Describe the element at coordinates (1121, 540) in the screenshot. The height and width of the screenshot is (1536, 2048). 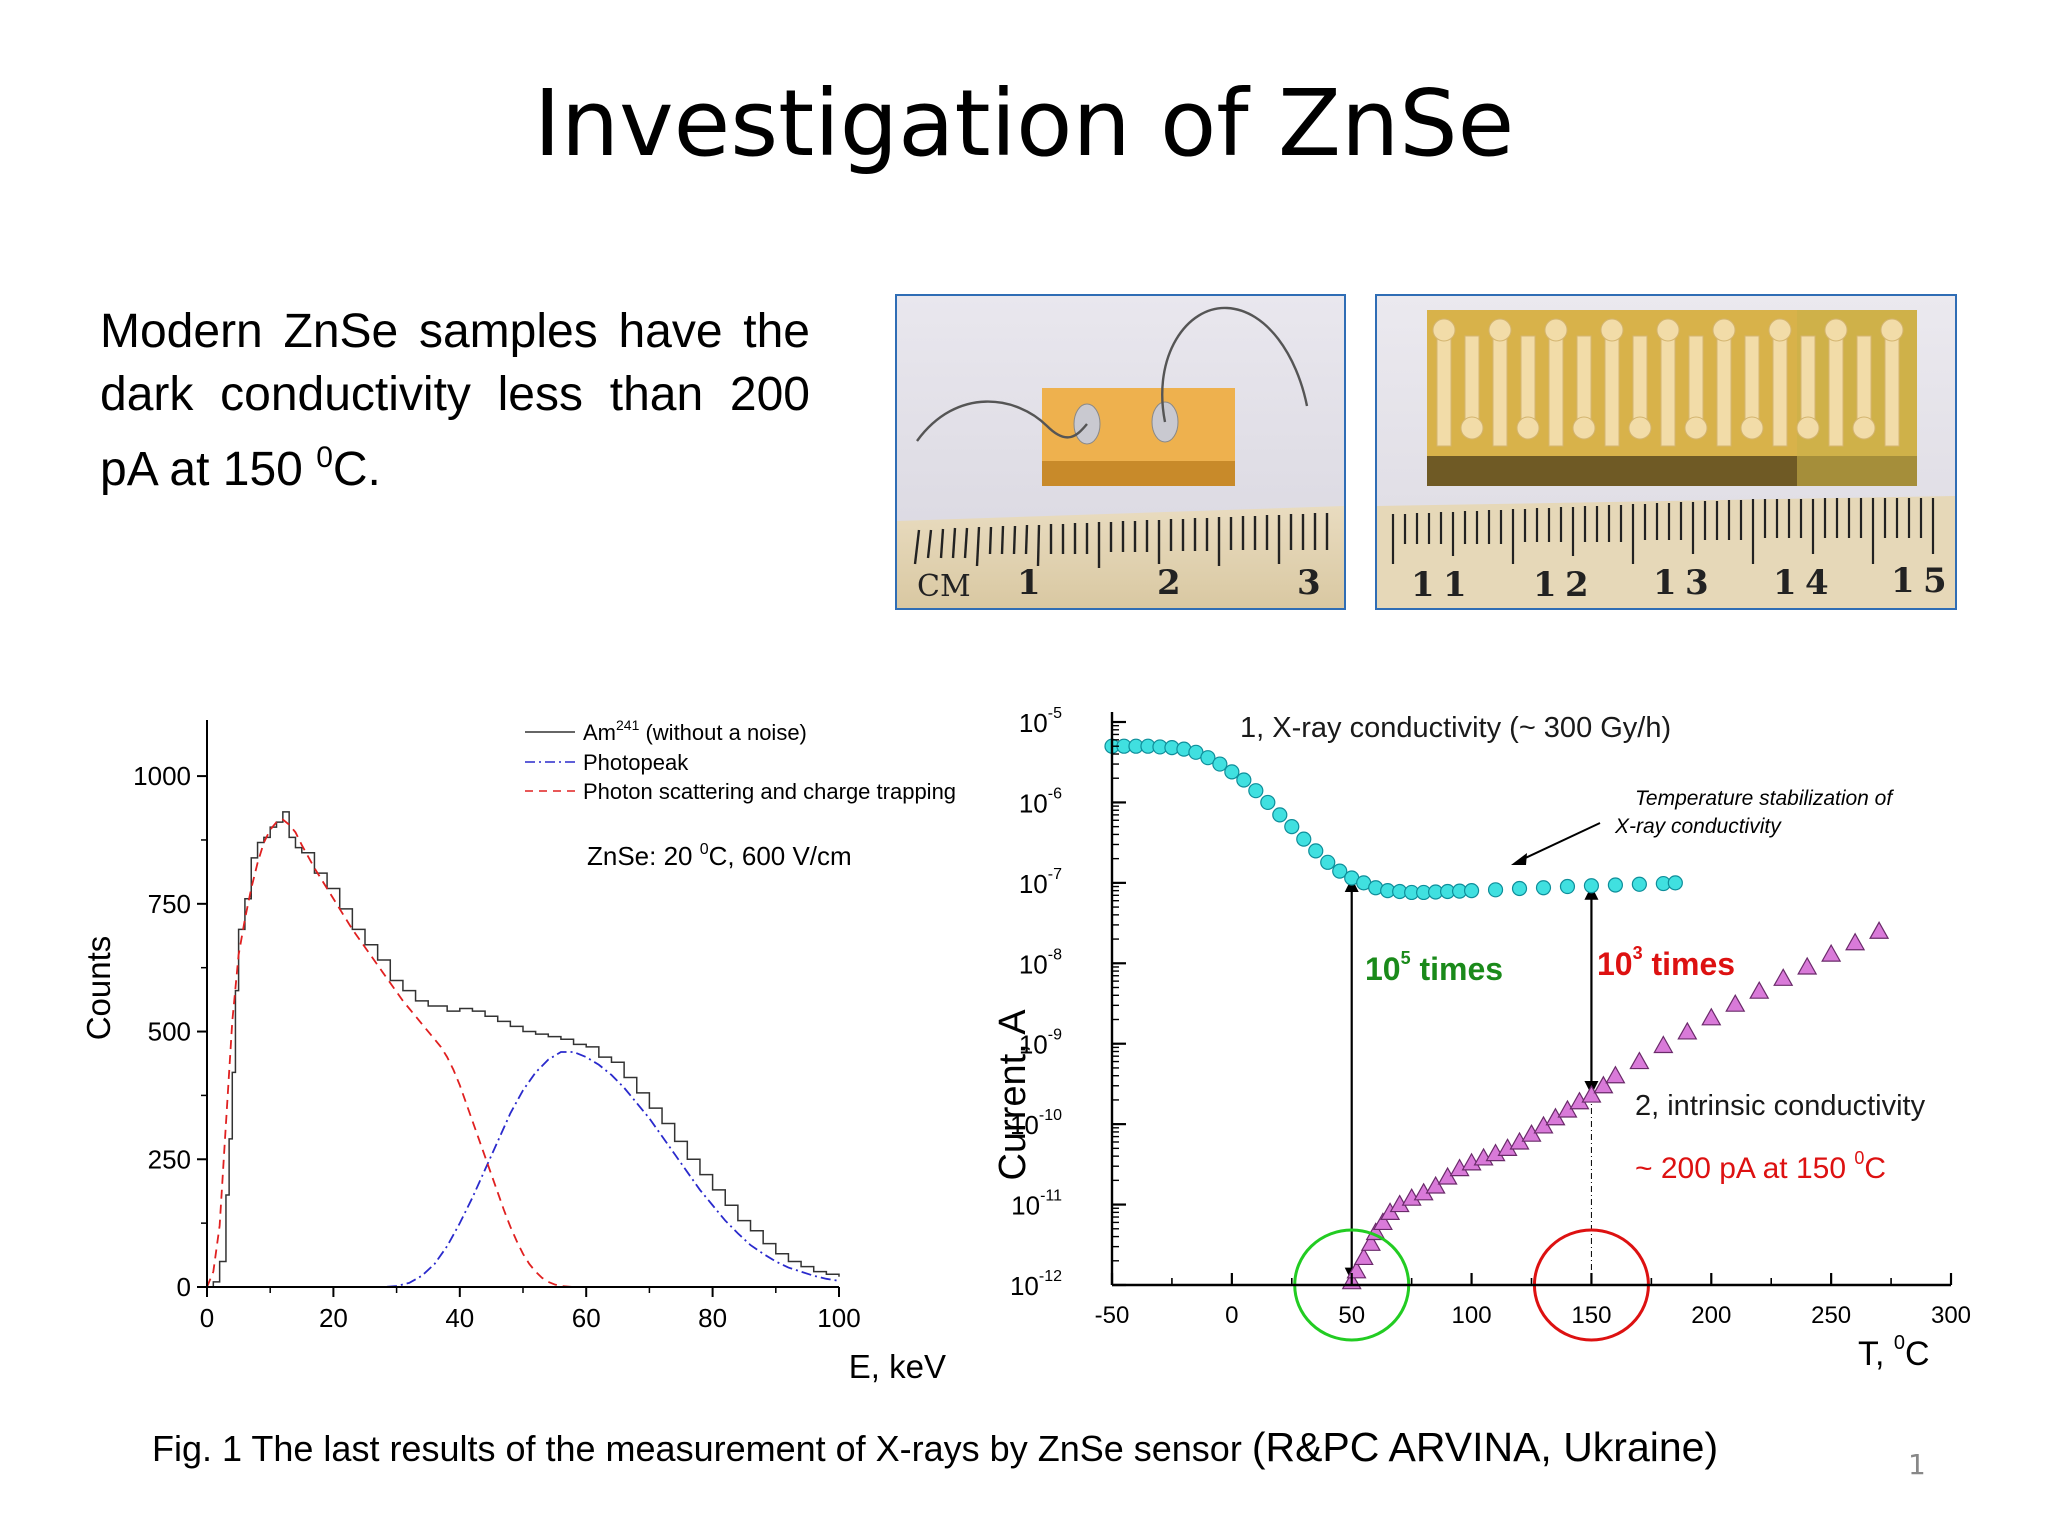
I see `ruler-ticks-left` at that location.